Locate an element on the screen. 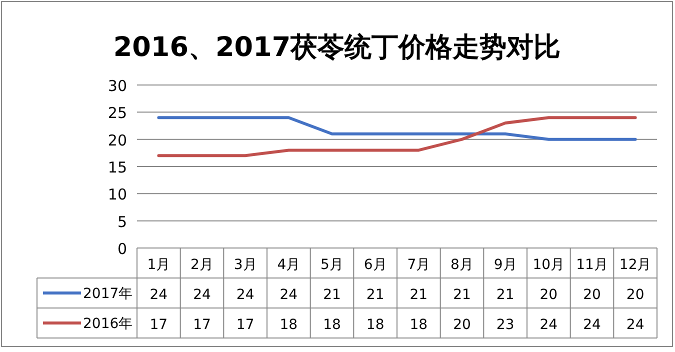  y-tick-label: 20 is located at coordinates (117, 140).